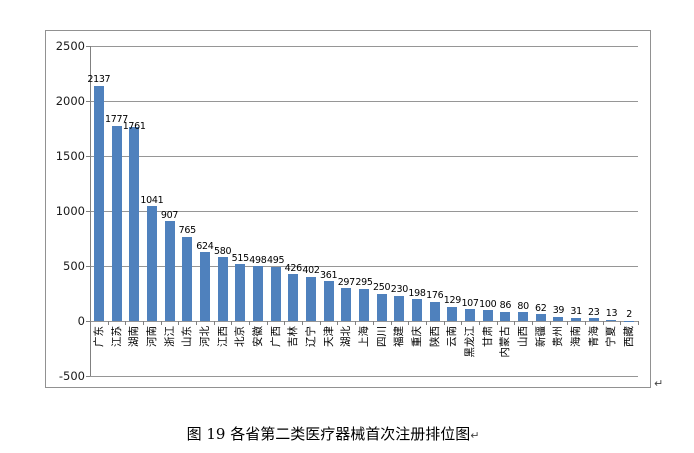  I want to click on category-label: 吉林, so click(293, 336).